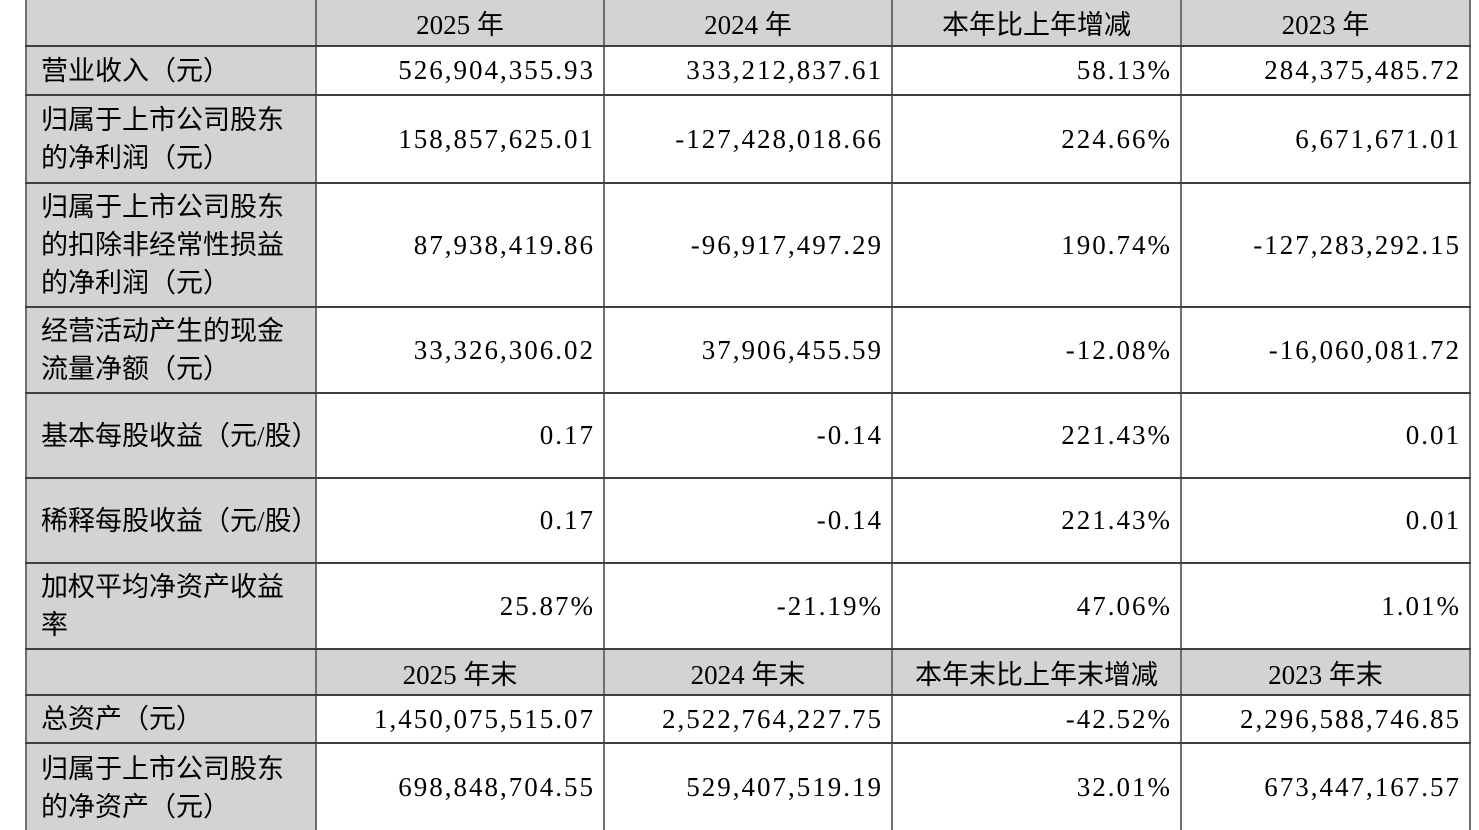 The width and height of the screenshot is (1479, 830). I want to click on operating-revenue-change-value: 58.13%, so click(1036, 70).